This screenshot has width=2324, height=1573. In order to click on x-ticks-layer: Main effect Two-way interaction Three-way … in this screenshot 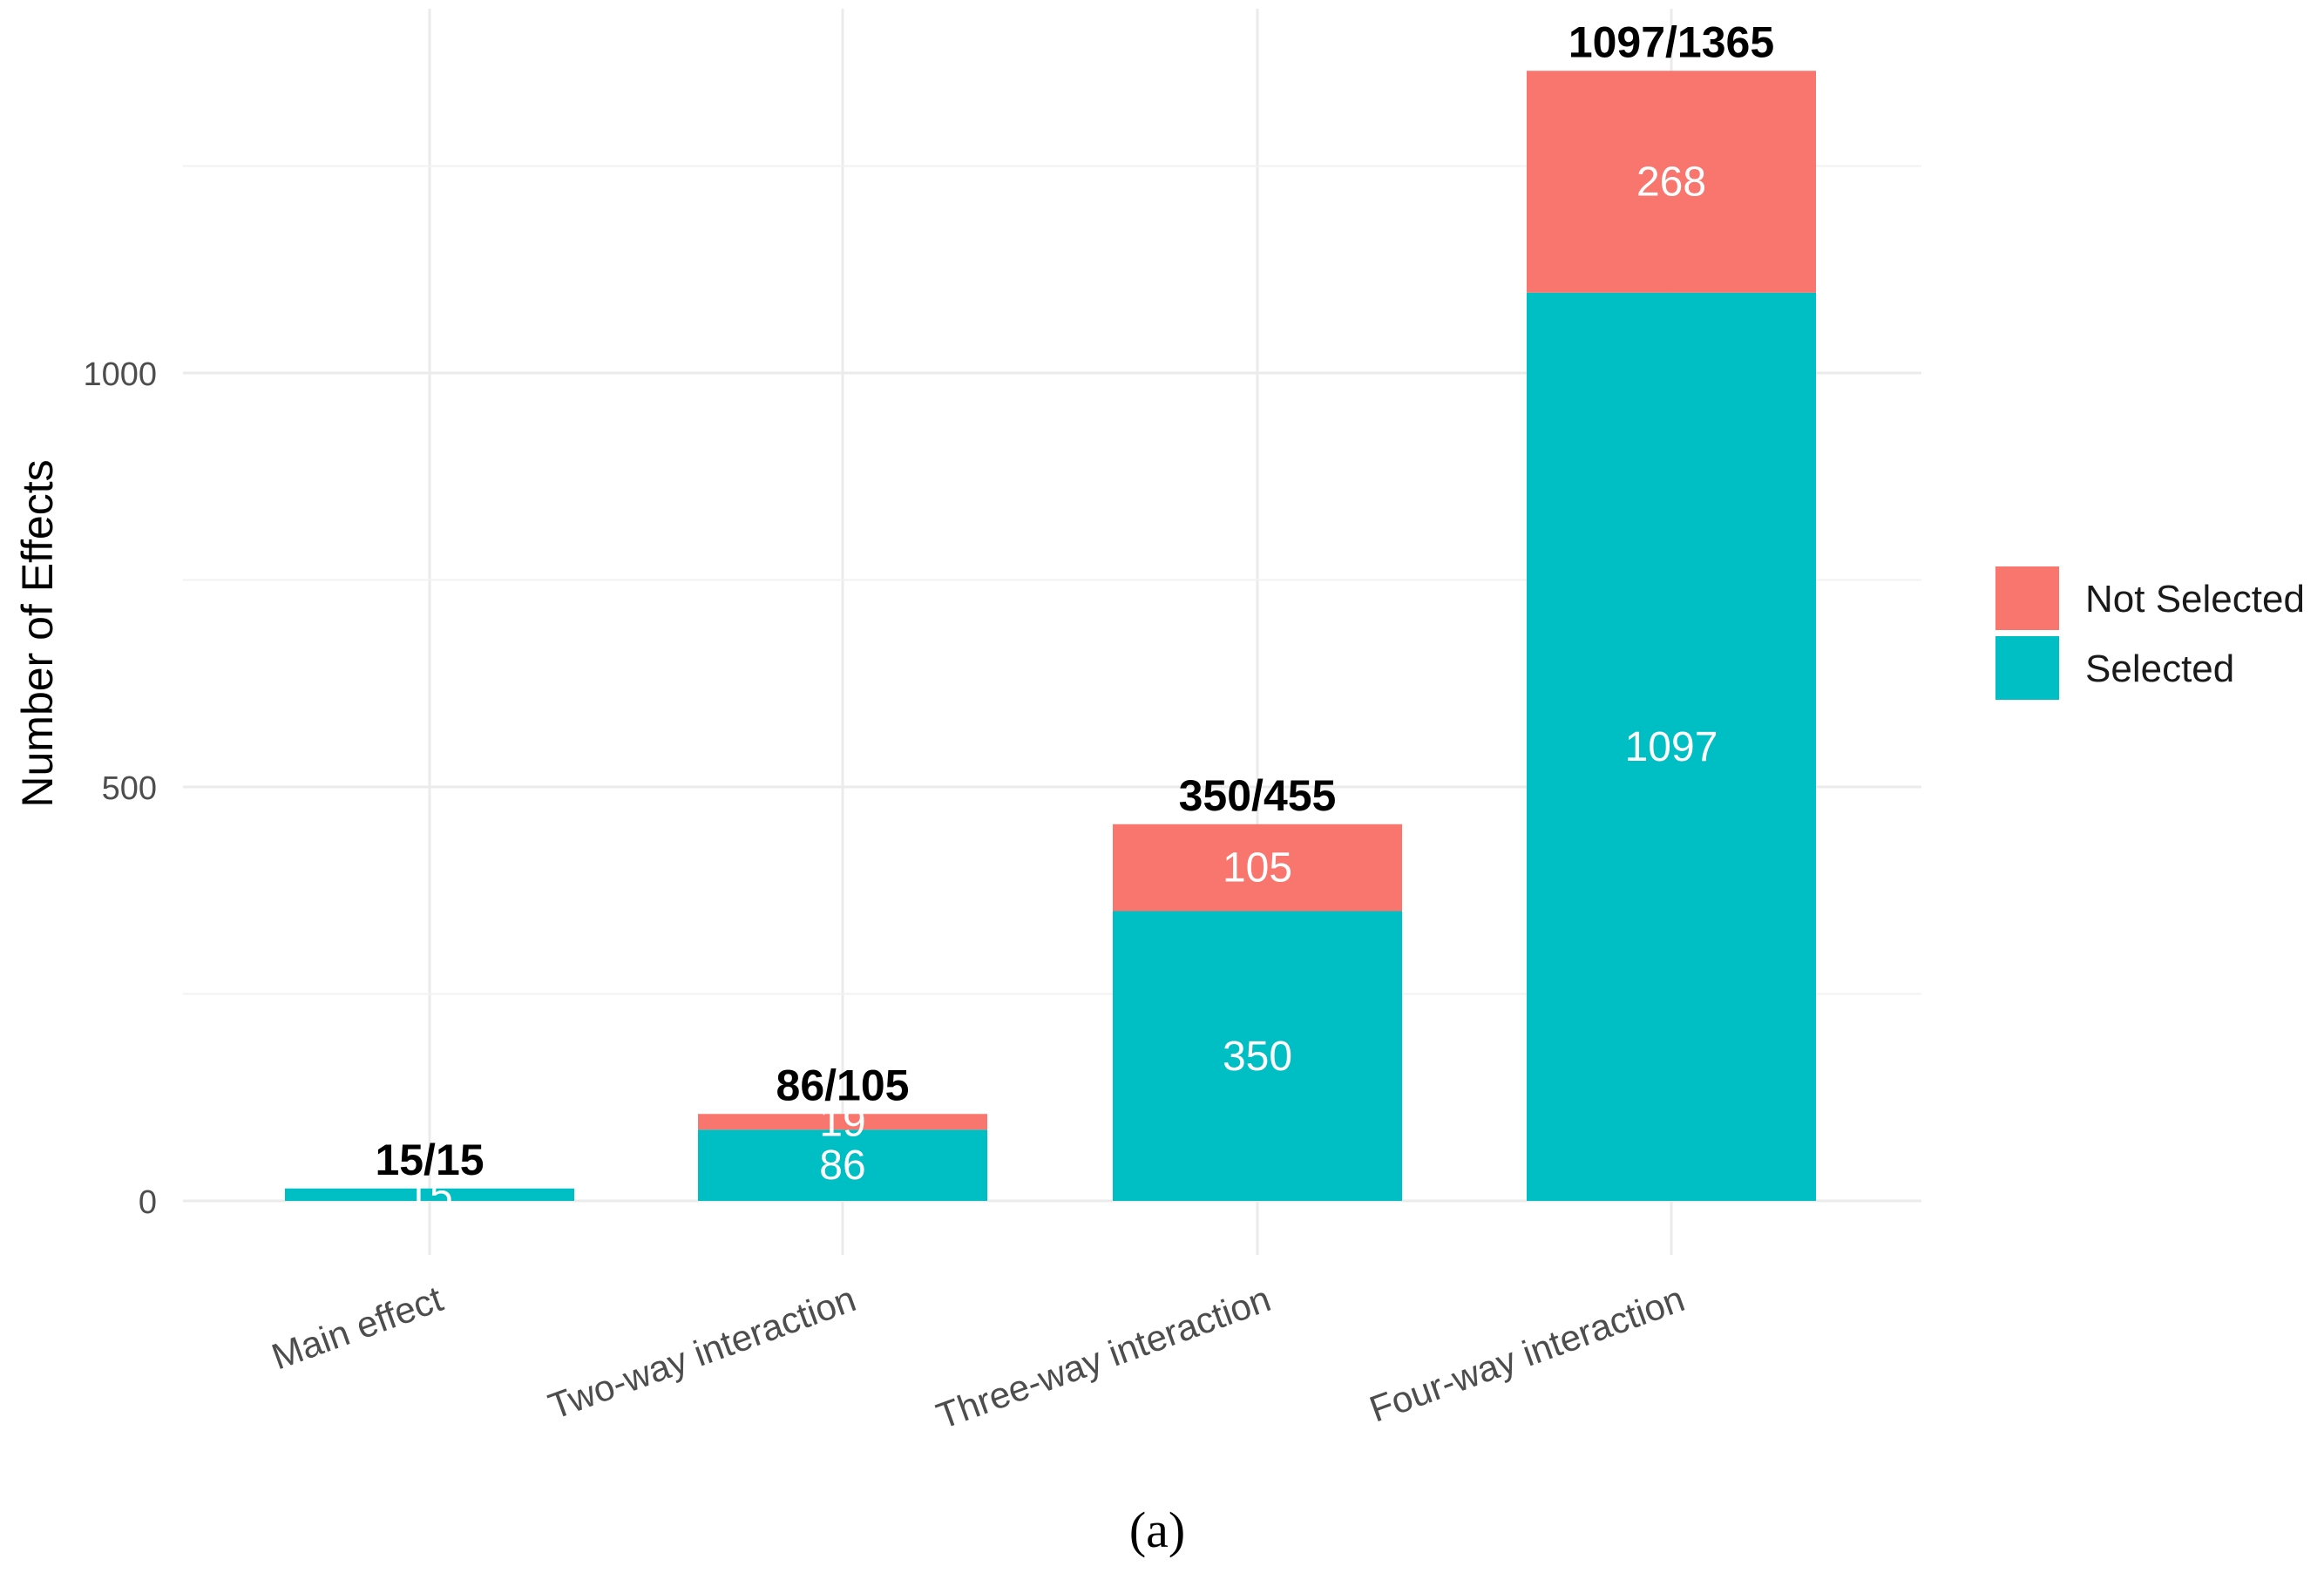, I will do `click(979, 1357)`.